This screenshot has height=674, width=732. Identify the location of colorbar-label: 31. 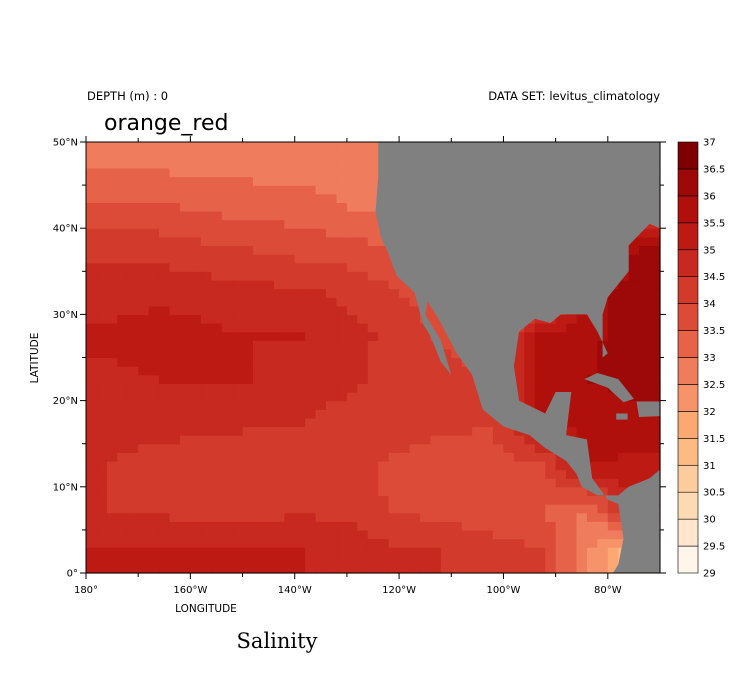
(709, 466).